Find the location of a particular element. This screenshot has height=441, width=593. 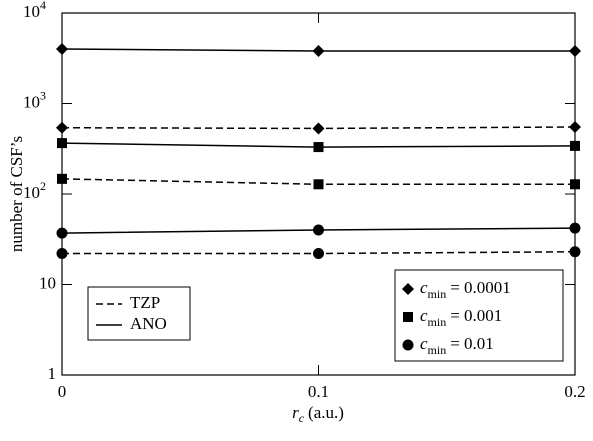

legend-label: cmin = 0.001 is located at coordinates (461, 317).